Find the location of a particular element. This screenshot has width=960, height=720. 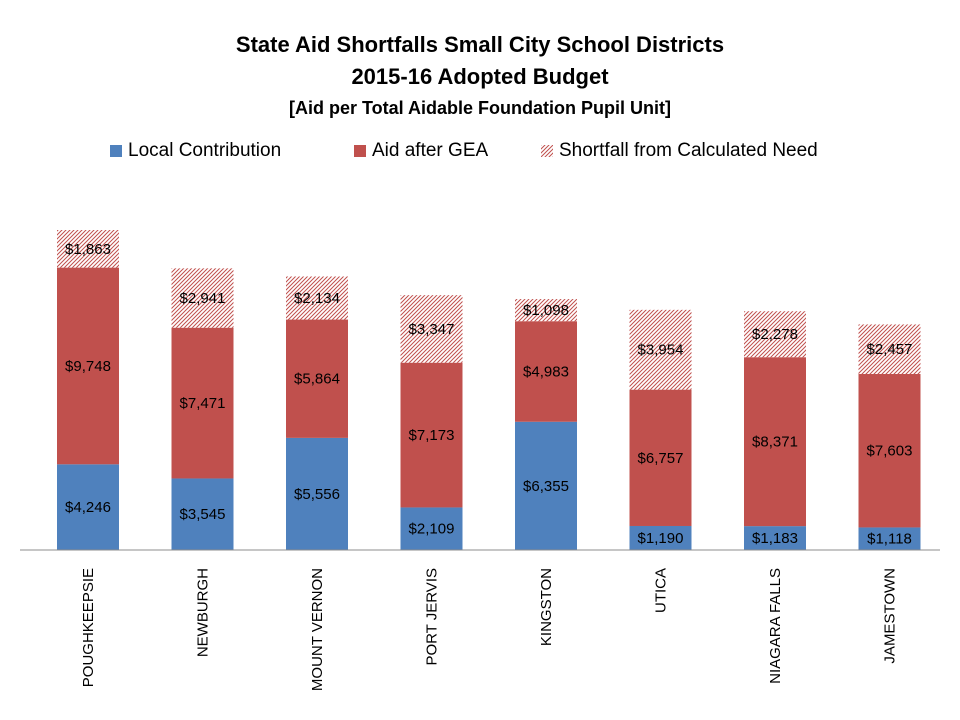

data-label-local-contribution-newburgh: $3,545 is located at coordinates (203, 514).